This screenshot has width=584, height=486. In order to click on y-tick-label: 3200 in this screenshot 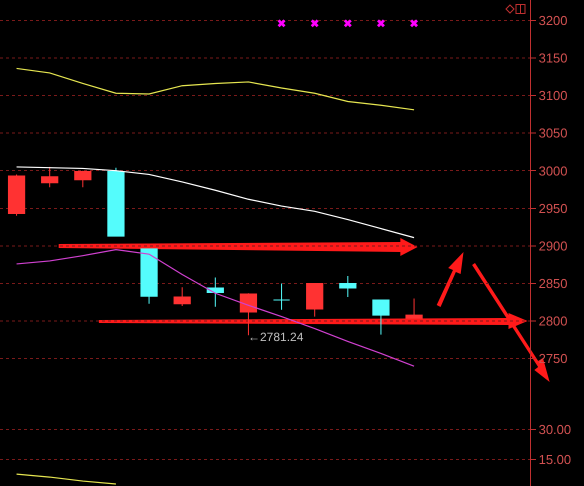, I will do `click(553, 20)`.